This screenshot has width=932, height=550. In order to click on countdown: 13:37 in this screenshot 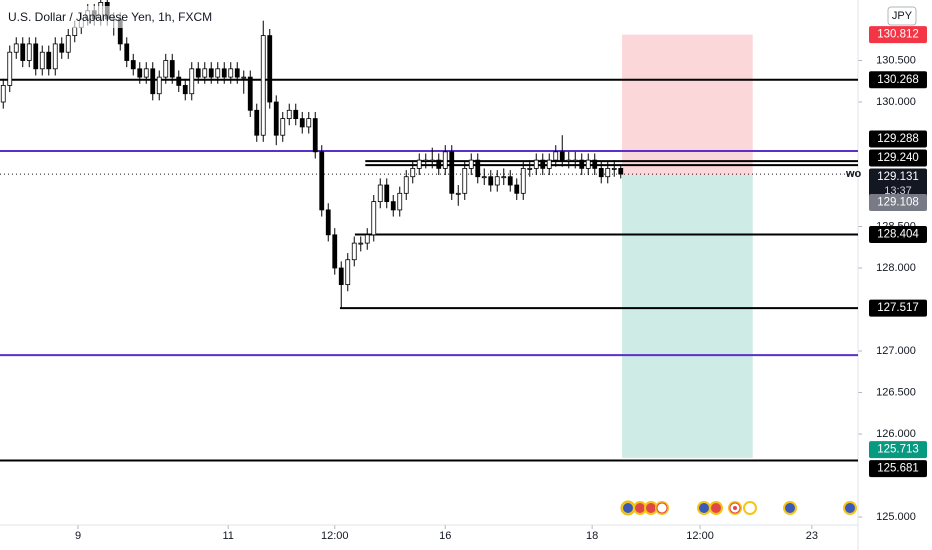, I will do `click(898, 191)`.